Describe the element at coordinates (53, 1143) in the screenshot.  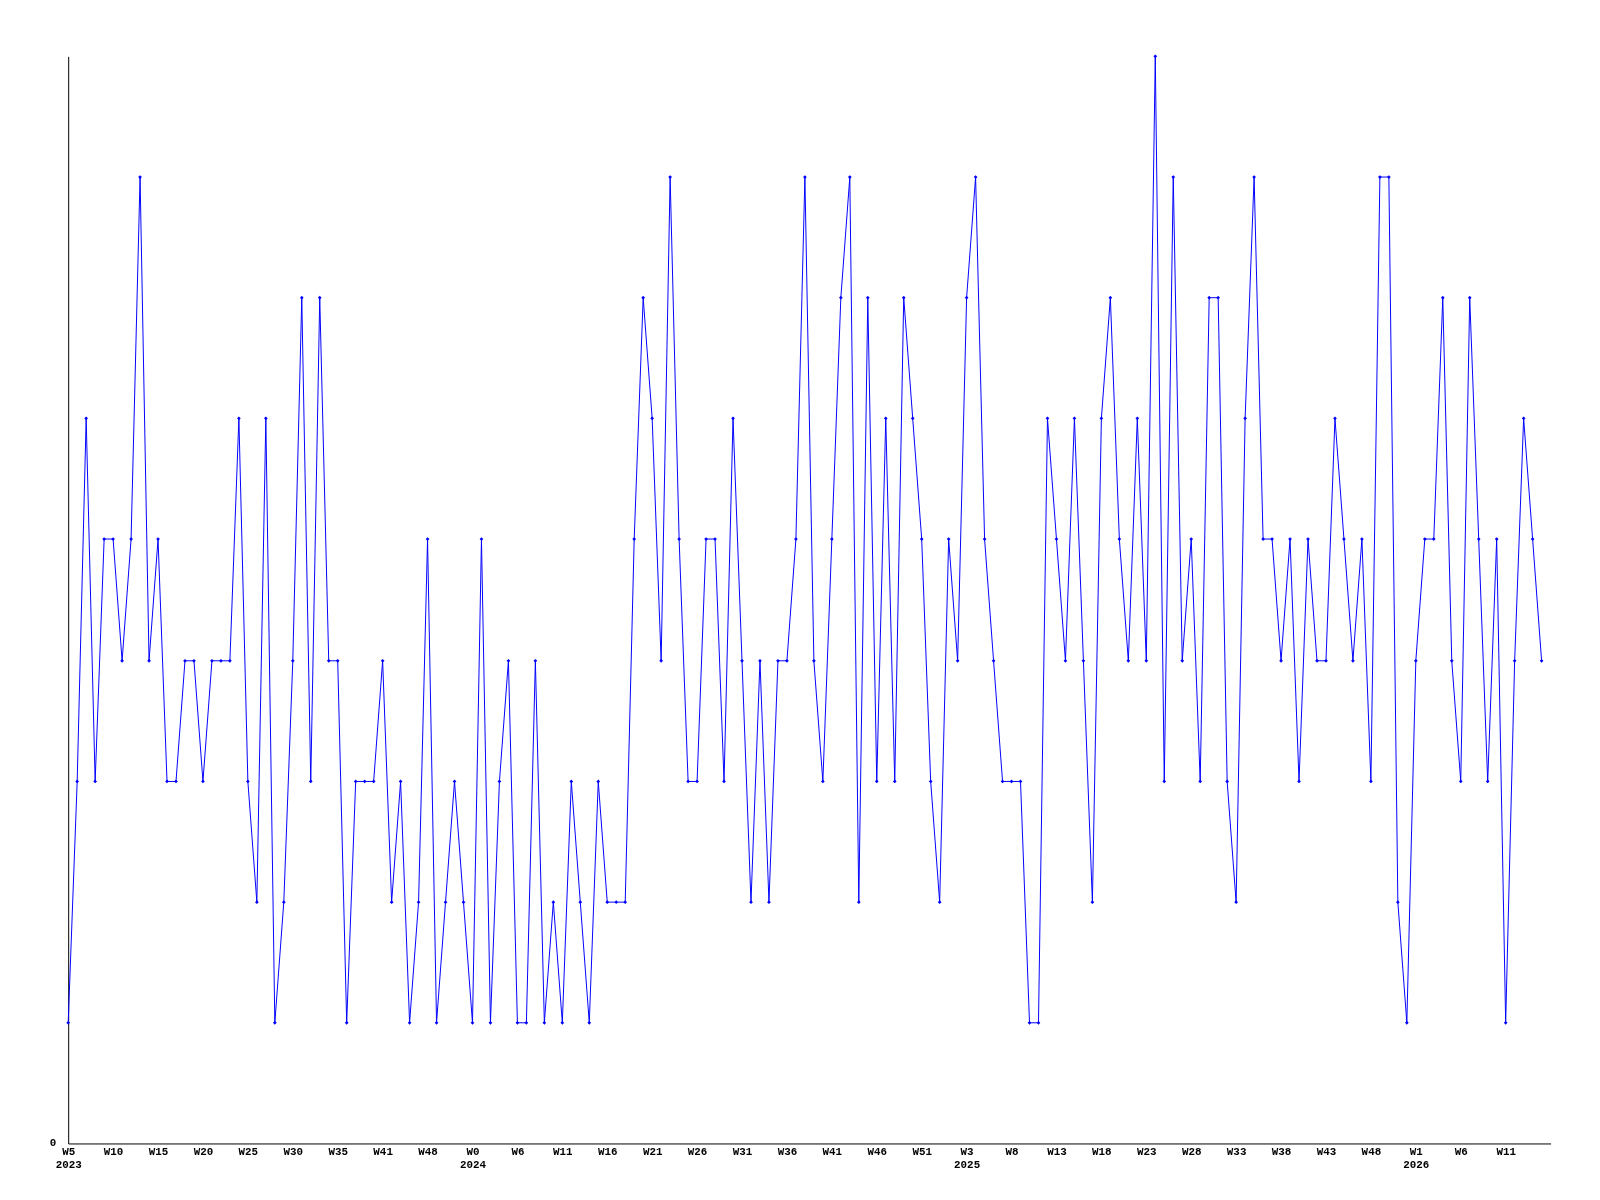
I see `text: 0` at that location.